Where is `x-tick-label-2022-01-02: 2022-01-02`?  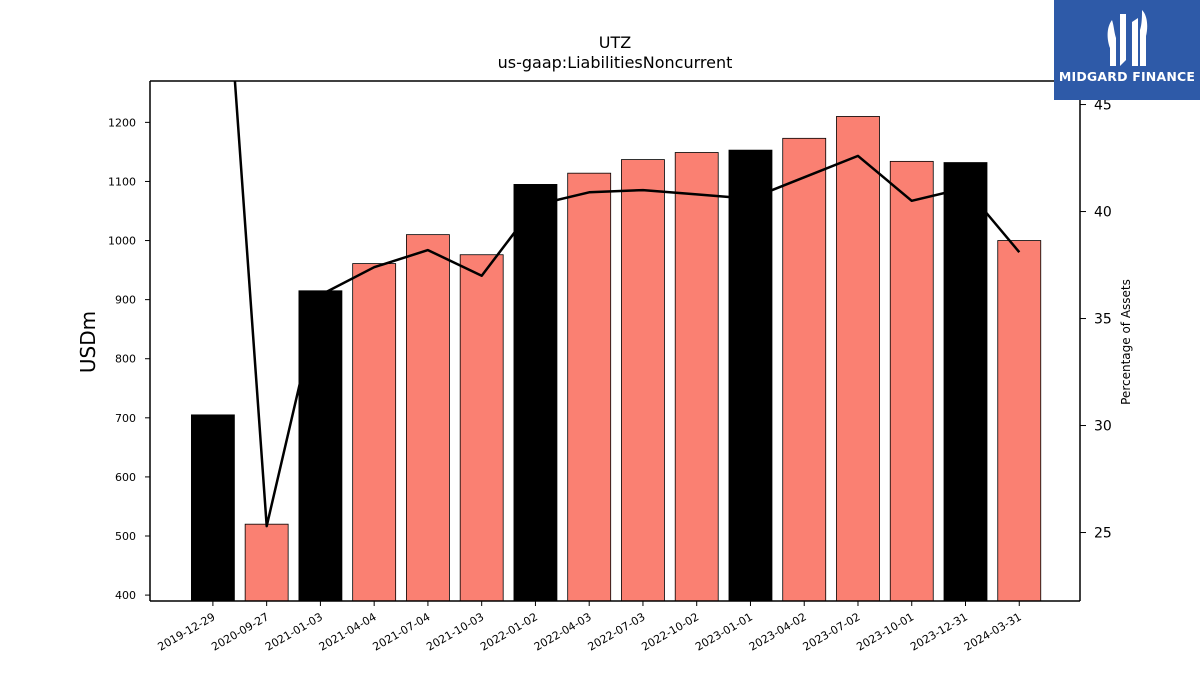
x-tick-label-2022-01-02: 2022-01-02 is located at coordinates (509, 631).